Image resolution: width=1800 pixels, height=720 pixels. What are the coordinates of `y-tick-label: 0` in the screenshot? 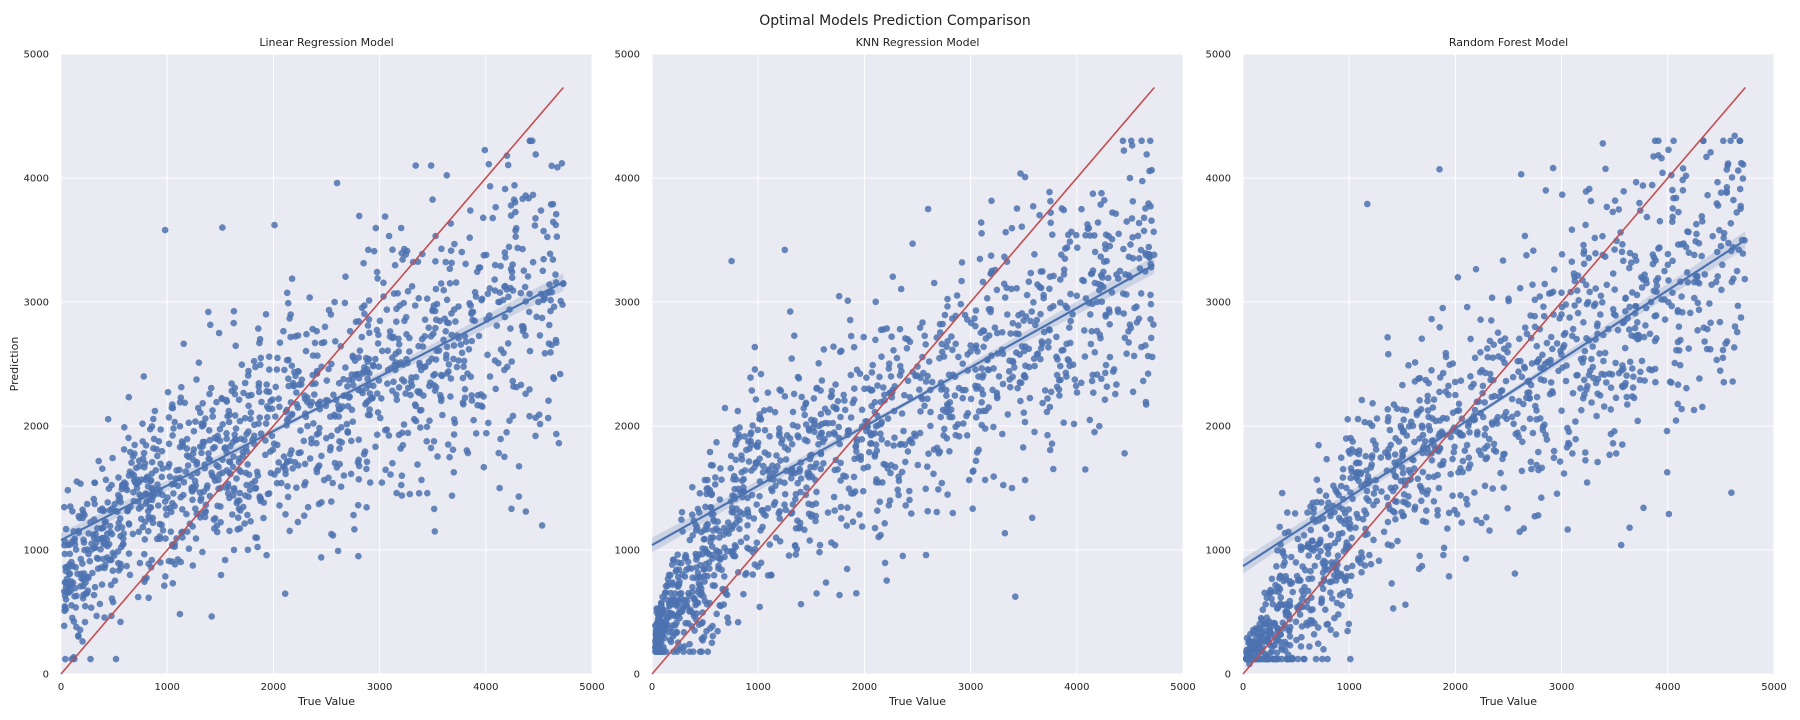 It's located at (1228, 675).